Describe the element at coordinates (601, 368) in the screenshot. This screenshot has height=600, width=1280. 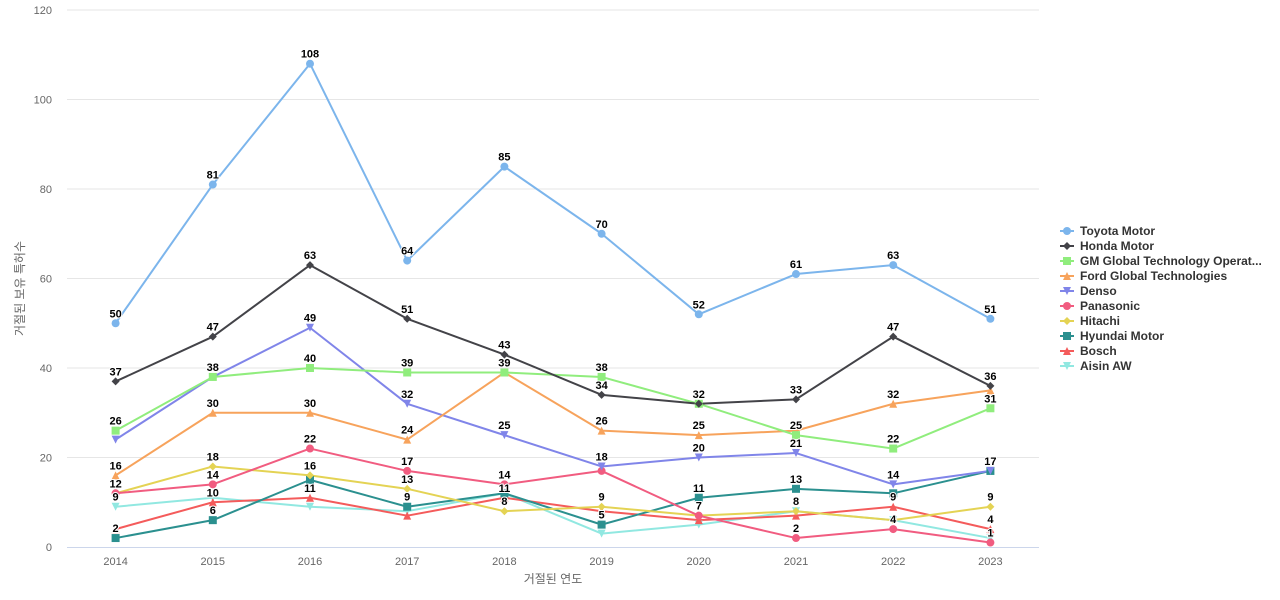
I see `data-label: 38` at that location.